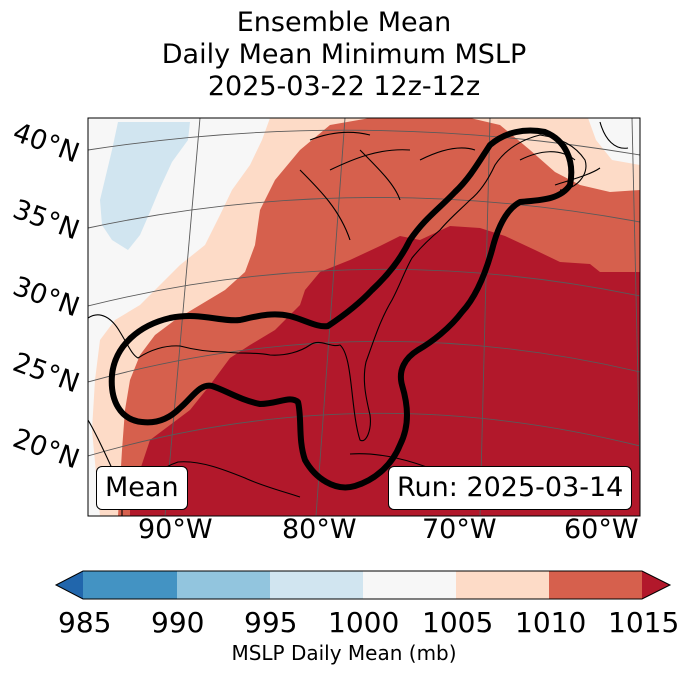  Describe the element at coordinates (344, 653) in the screenshot. I see `colorbar-label: MSLP Daily Mean (mb)` at that location.